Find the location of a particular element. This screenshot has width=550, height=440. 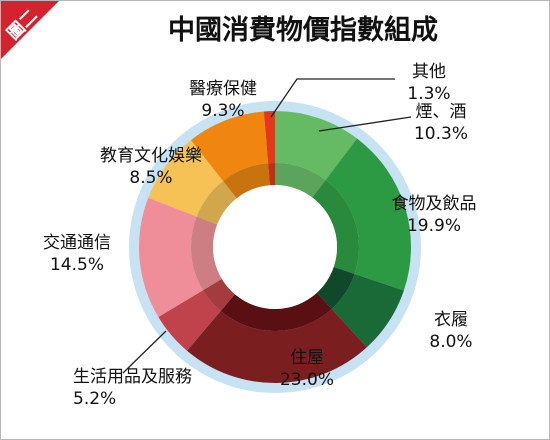

slice-9-inner-band is located at coordinates (271, 174).